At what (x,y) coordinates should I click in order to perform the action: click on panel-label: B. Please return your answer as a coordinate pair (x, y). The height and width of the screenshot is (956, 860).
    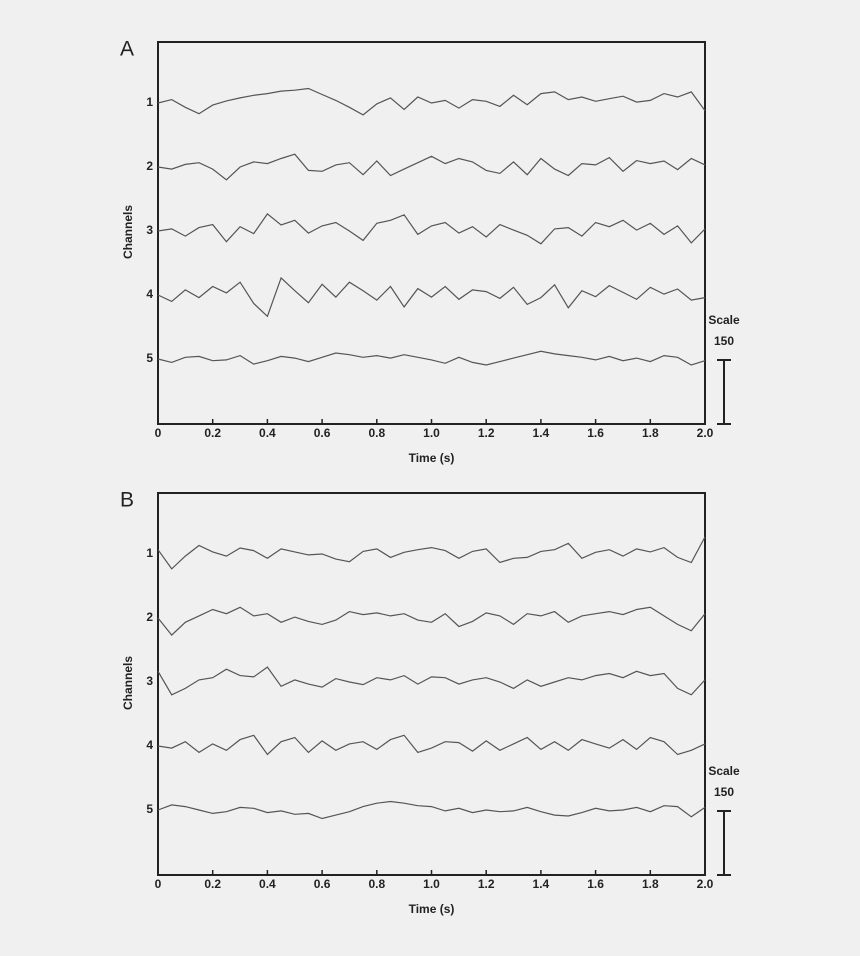
    Looking at the image, I should click on (127, 500).